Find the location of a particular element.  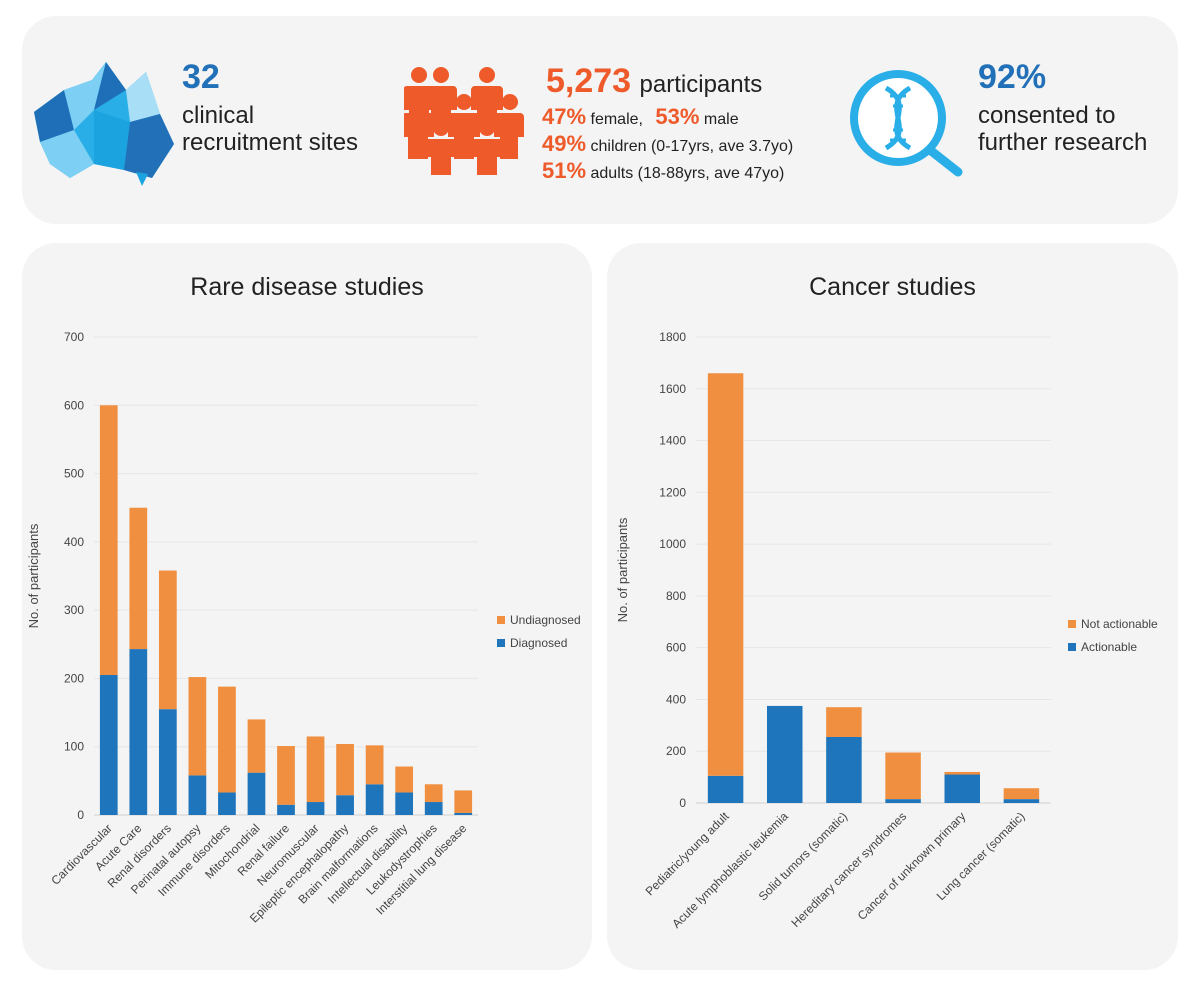

participants-headline: 5,273 participants is located at coordinates (654, 81).